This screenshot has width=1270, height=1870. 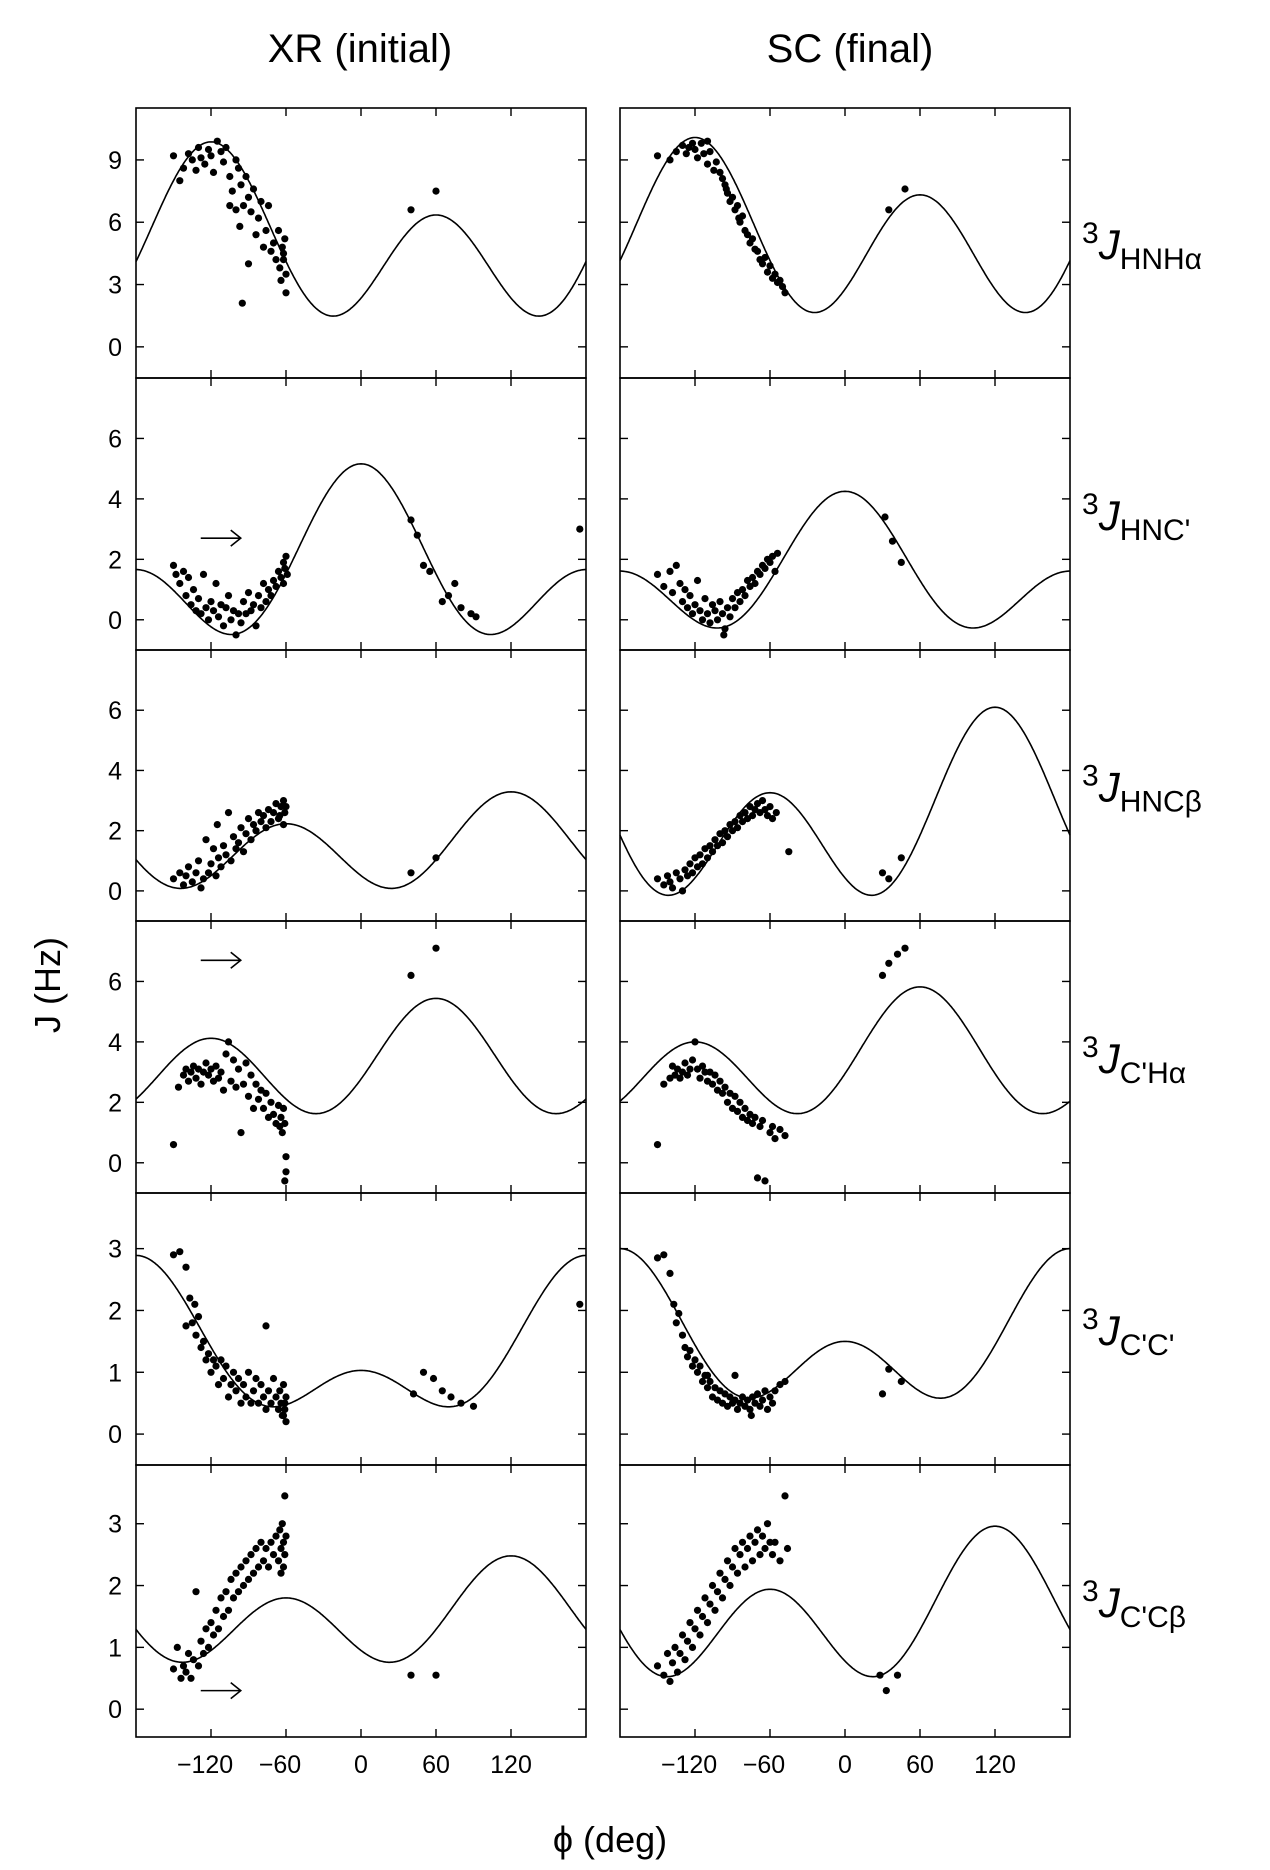 I want to click on panel-r0-c1, so click(x=845, y=243).